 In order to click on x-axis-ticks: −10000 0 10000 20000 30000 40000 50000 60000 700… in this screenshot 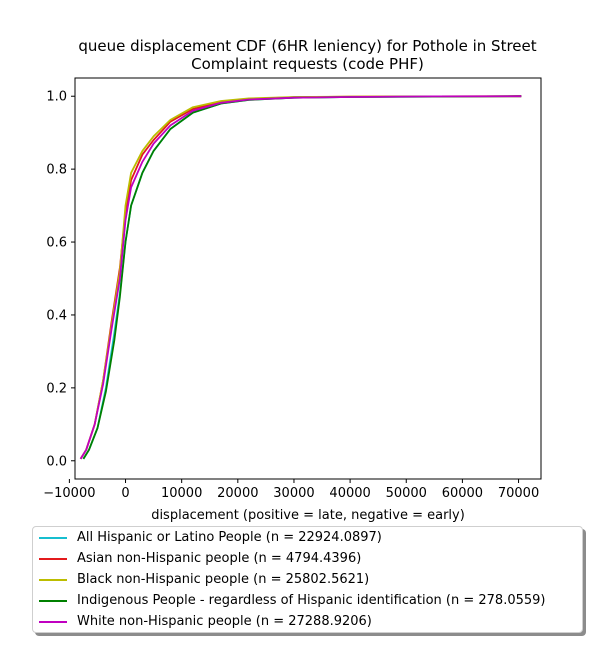, I will do `click(291, 490)`.